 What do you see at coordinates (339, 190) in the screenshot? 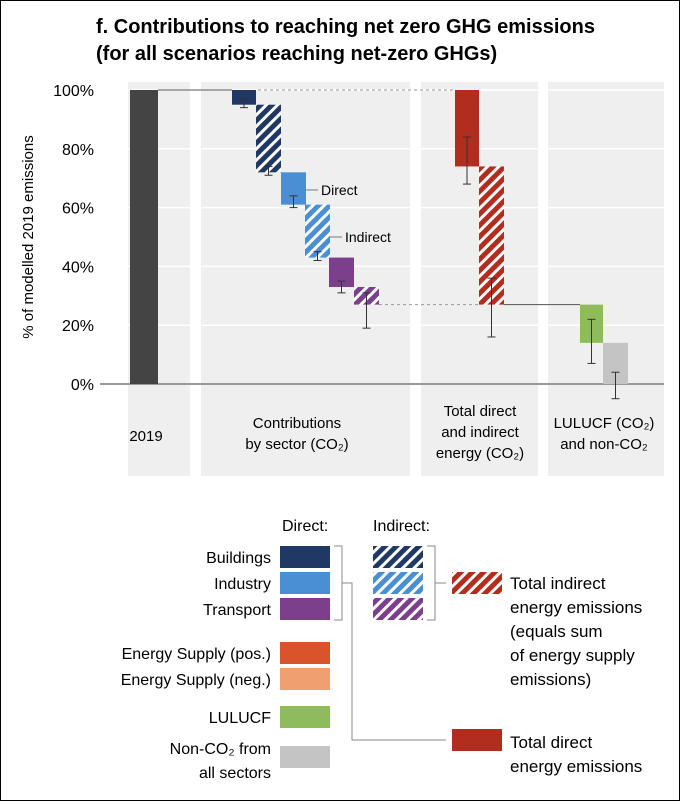
I see `annotation-direct: Direct` at bounding box center [339, 190].